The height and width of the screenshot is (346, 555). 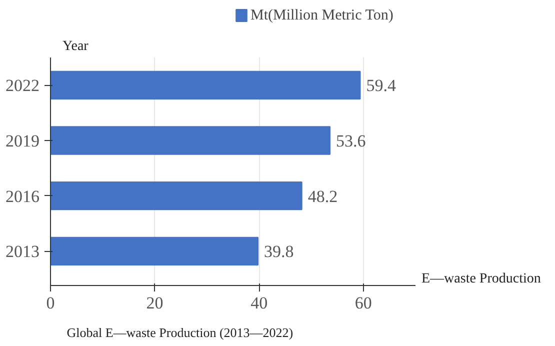 I want to click on y-tick-label: 2016, so click(x=23, y=196).